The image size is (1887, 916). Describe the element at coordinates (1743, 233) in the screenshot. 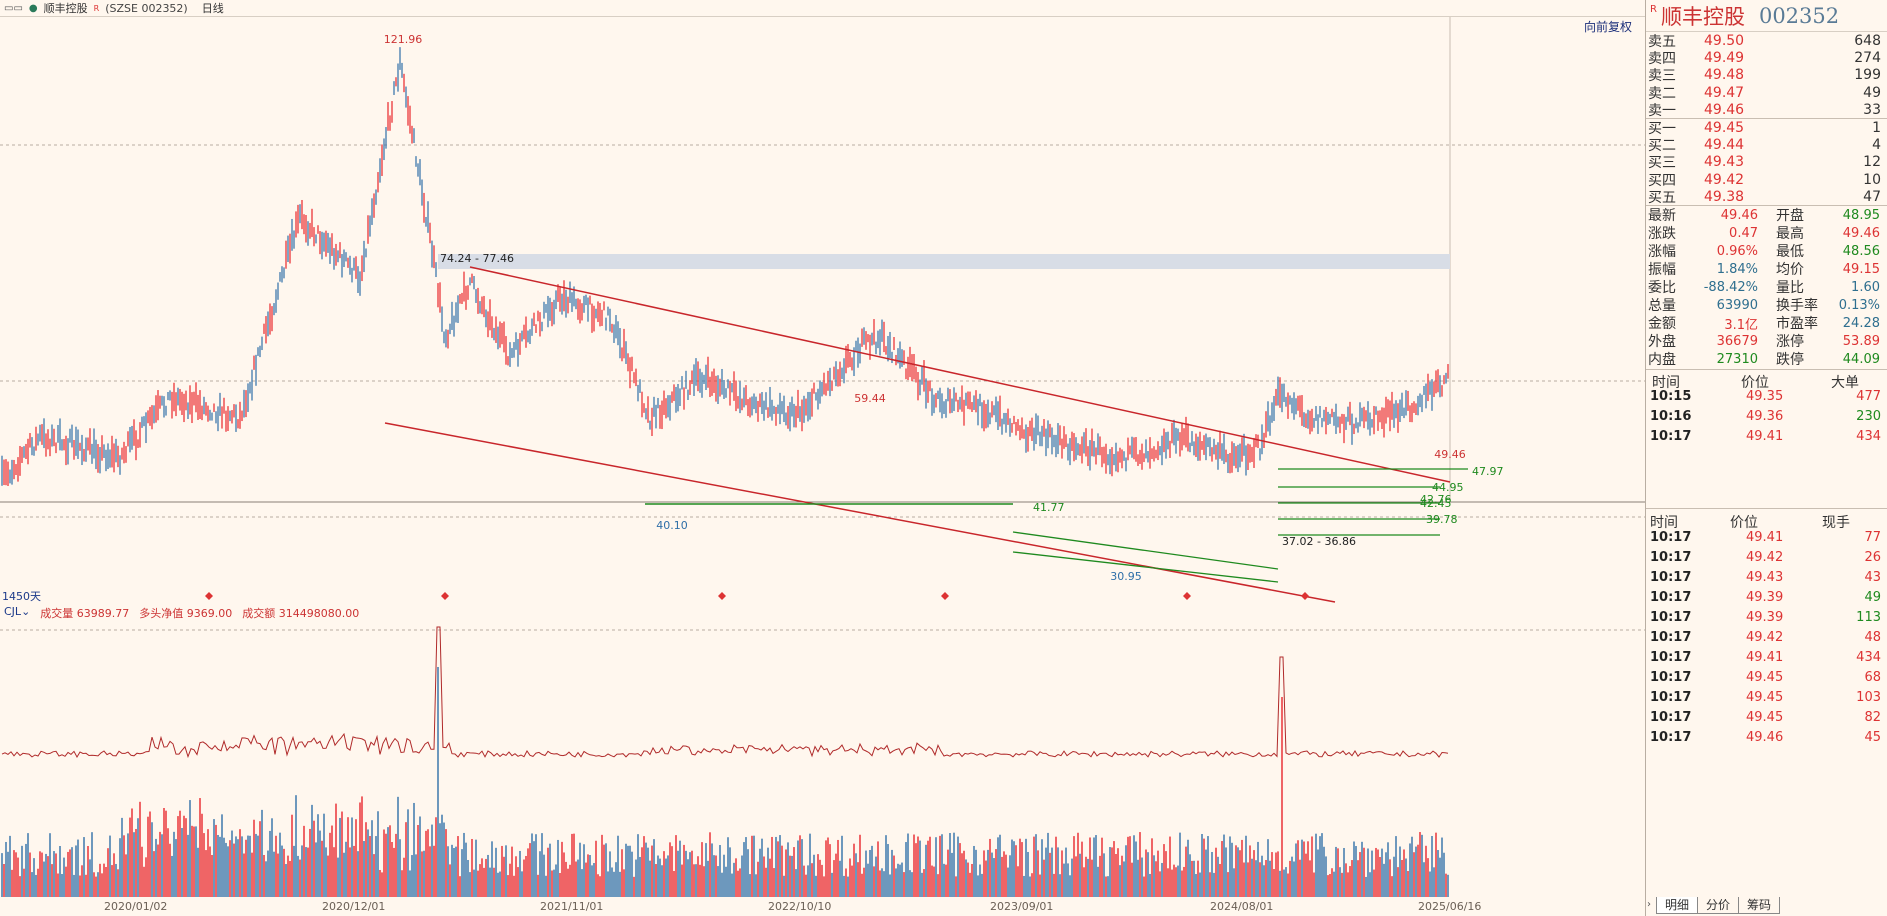

I see `stat-value: 0.47` at that location.